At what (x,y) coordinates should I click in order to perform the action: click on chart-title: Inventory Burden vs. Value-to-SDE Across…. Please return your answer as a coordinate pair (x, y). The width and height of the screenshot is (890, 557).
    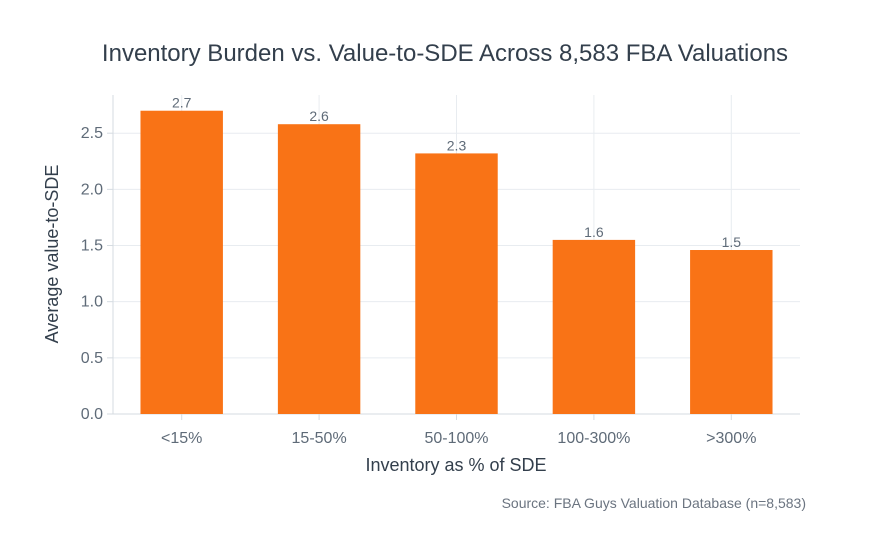
    Looking at the image, I should click on (445, 53).